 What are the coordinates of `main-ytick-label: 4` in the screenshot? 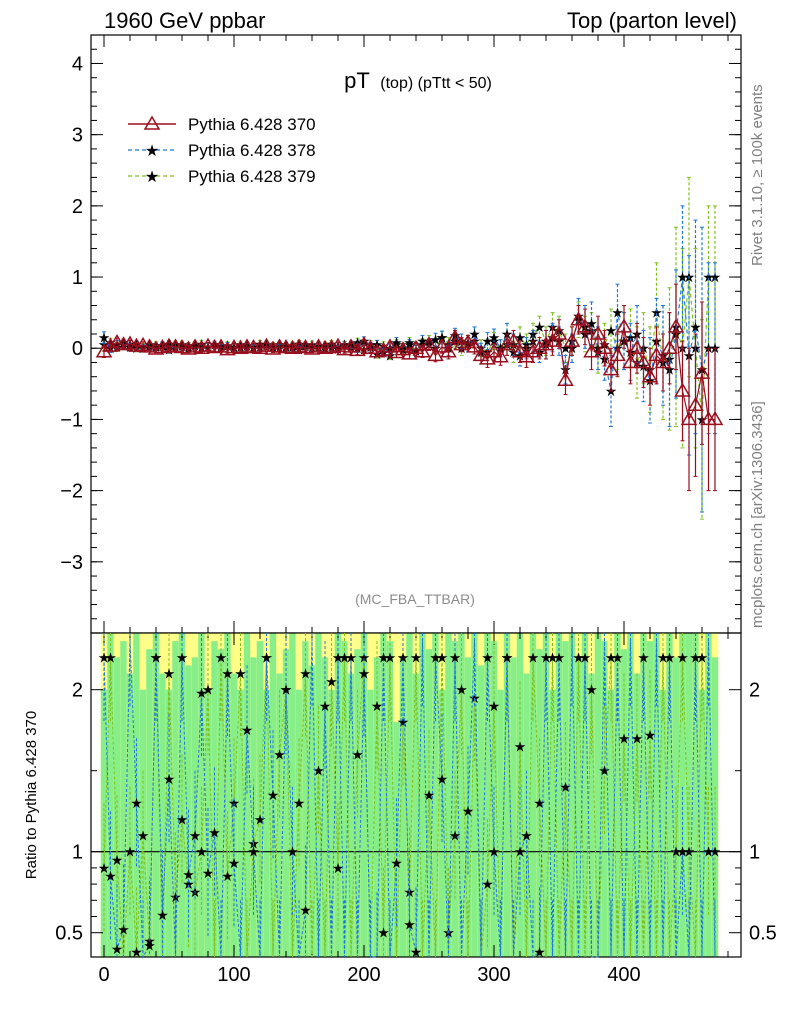 It's located at (77, 64).